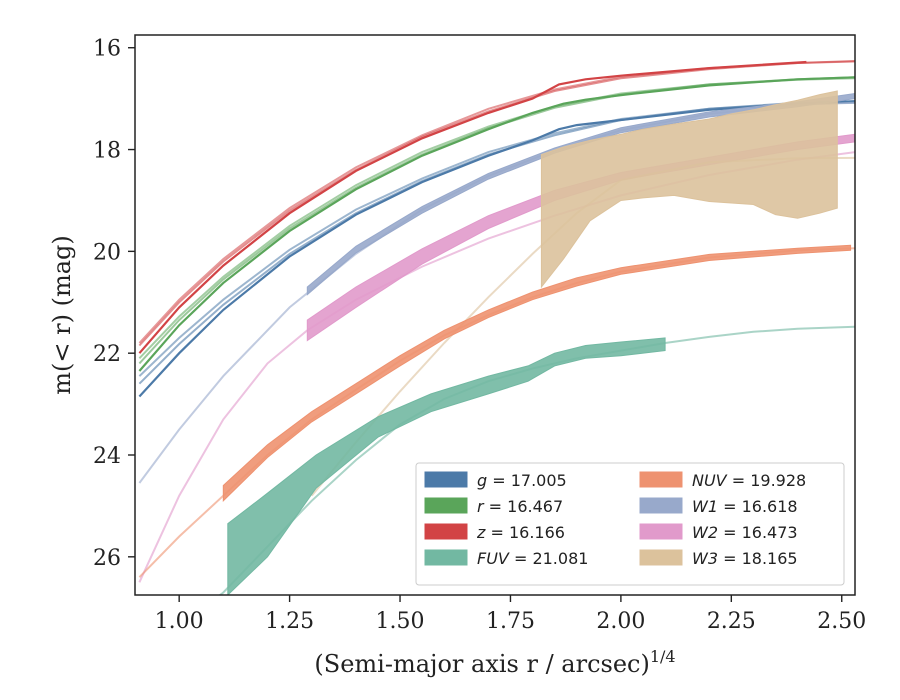 The width and height of the screenshot is (900, 700). What do you see at coordinates (446, 505) in the screenshot?
I see `legend-swatch-r` at bounding box center [446, 505].